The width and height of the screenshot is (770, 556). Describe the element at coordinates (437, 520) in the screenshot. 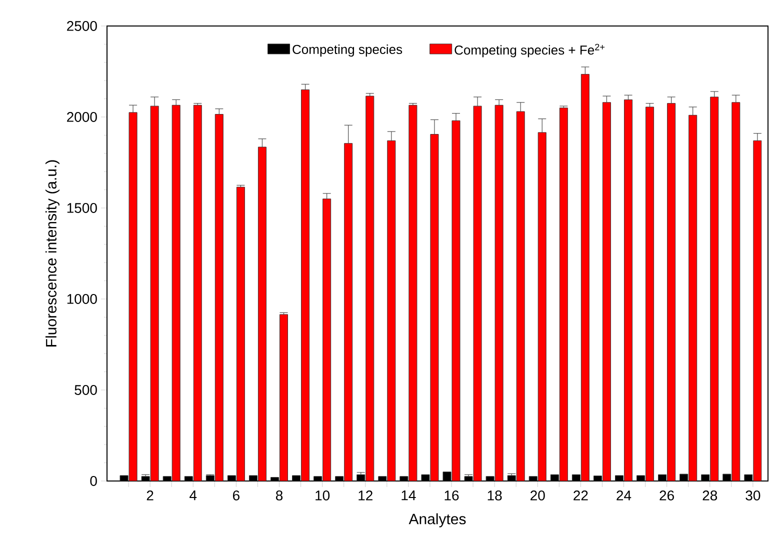

I see `x-axis-title: Analytes` at that location.